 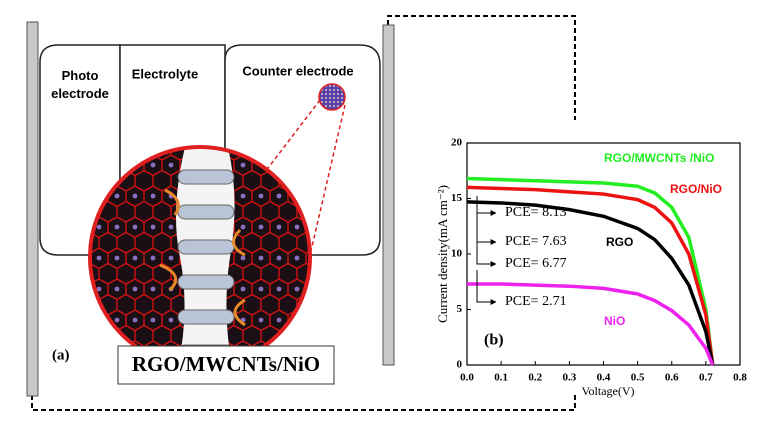 What do you see at coordinates (607, 391) in the screenshot?
I see `x-axis-label: Voltage(V)` at bounding box center [607, 391].